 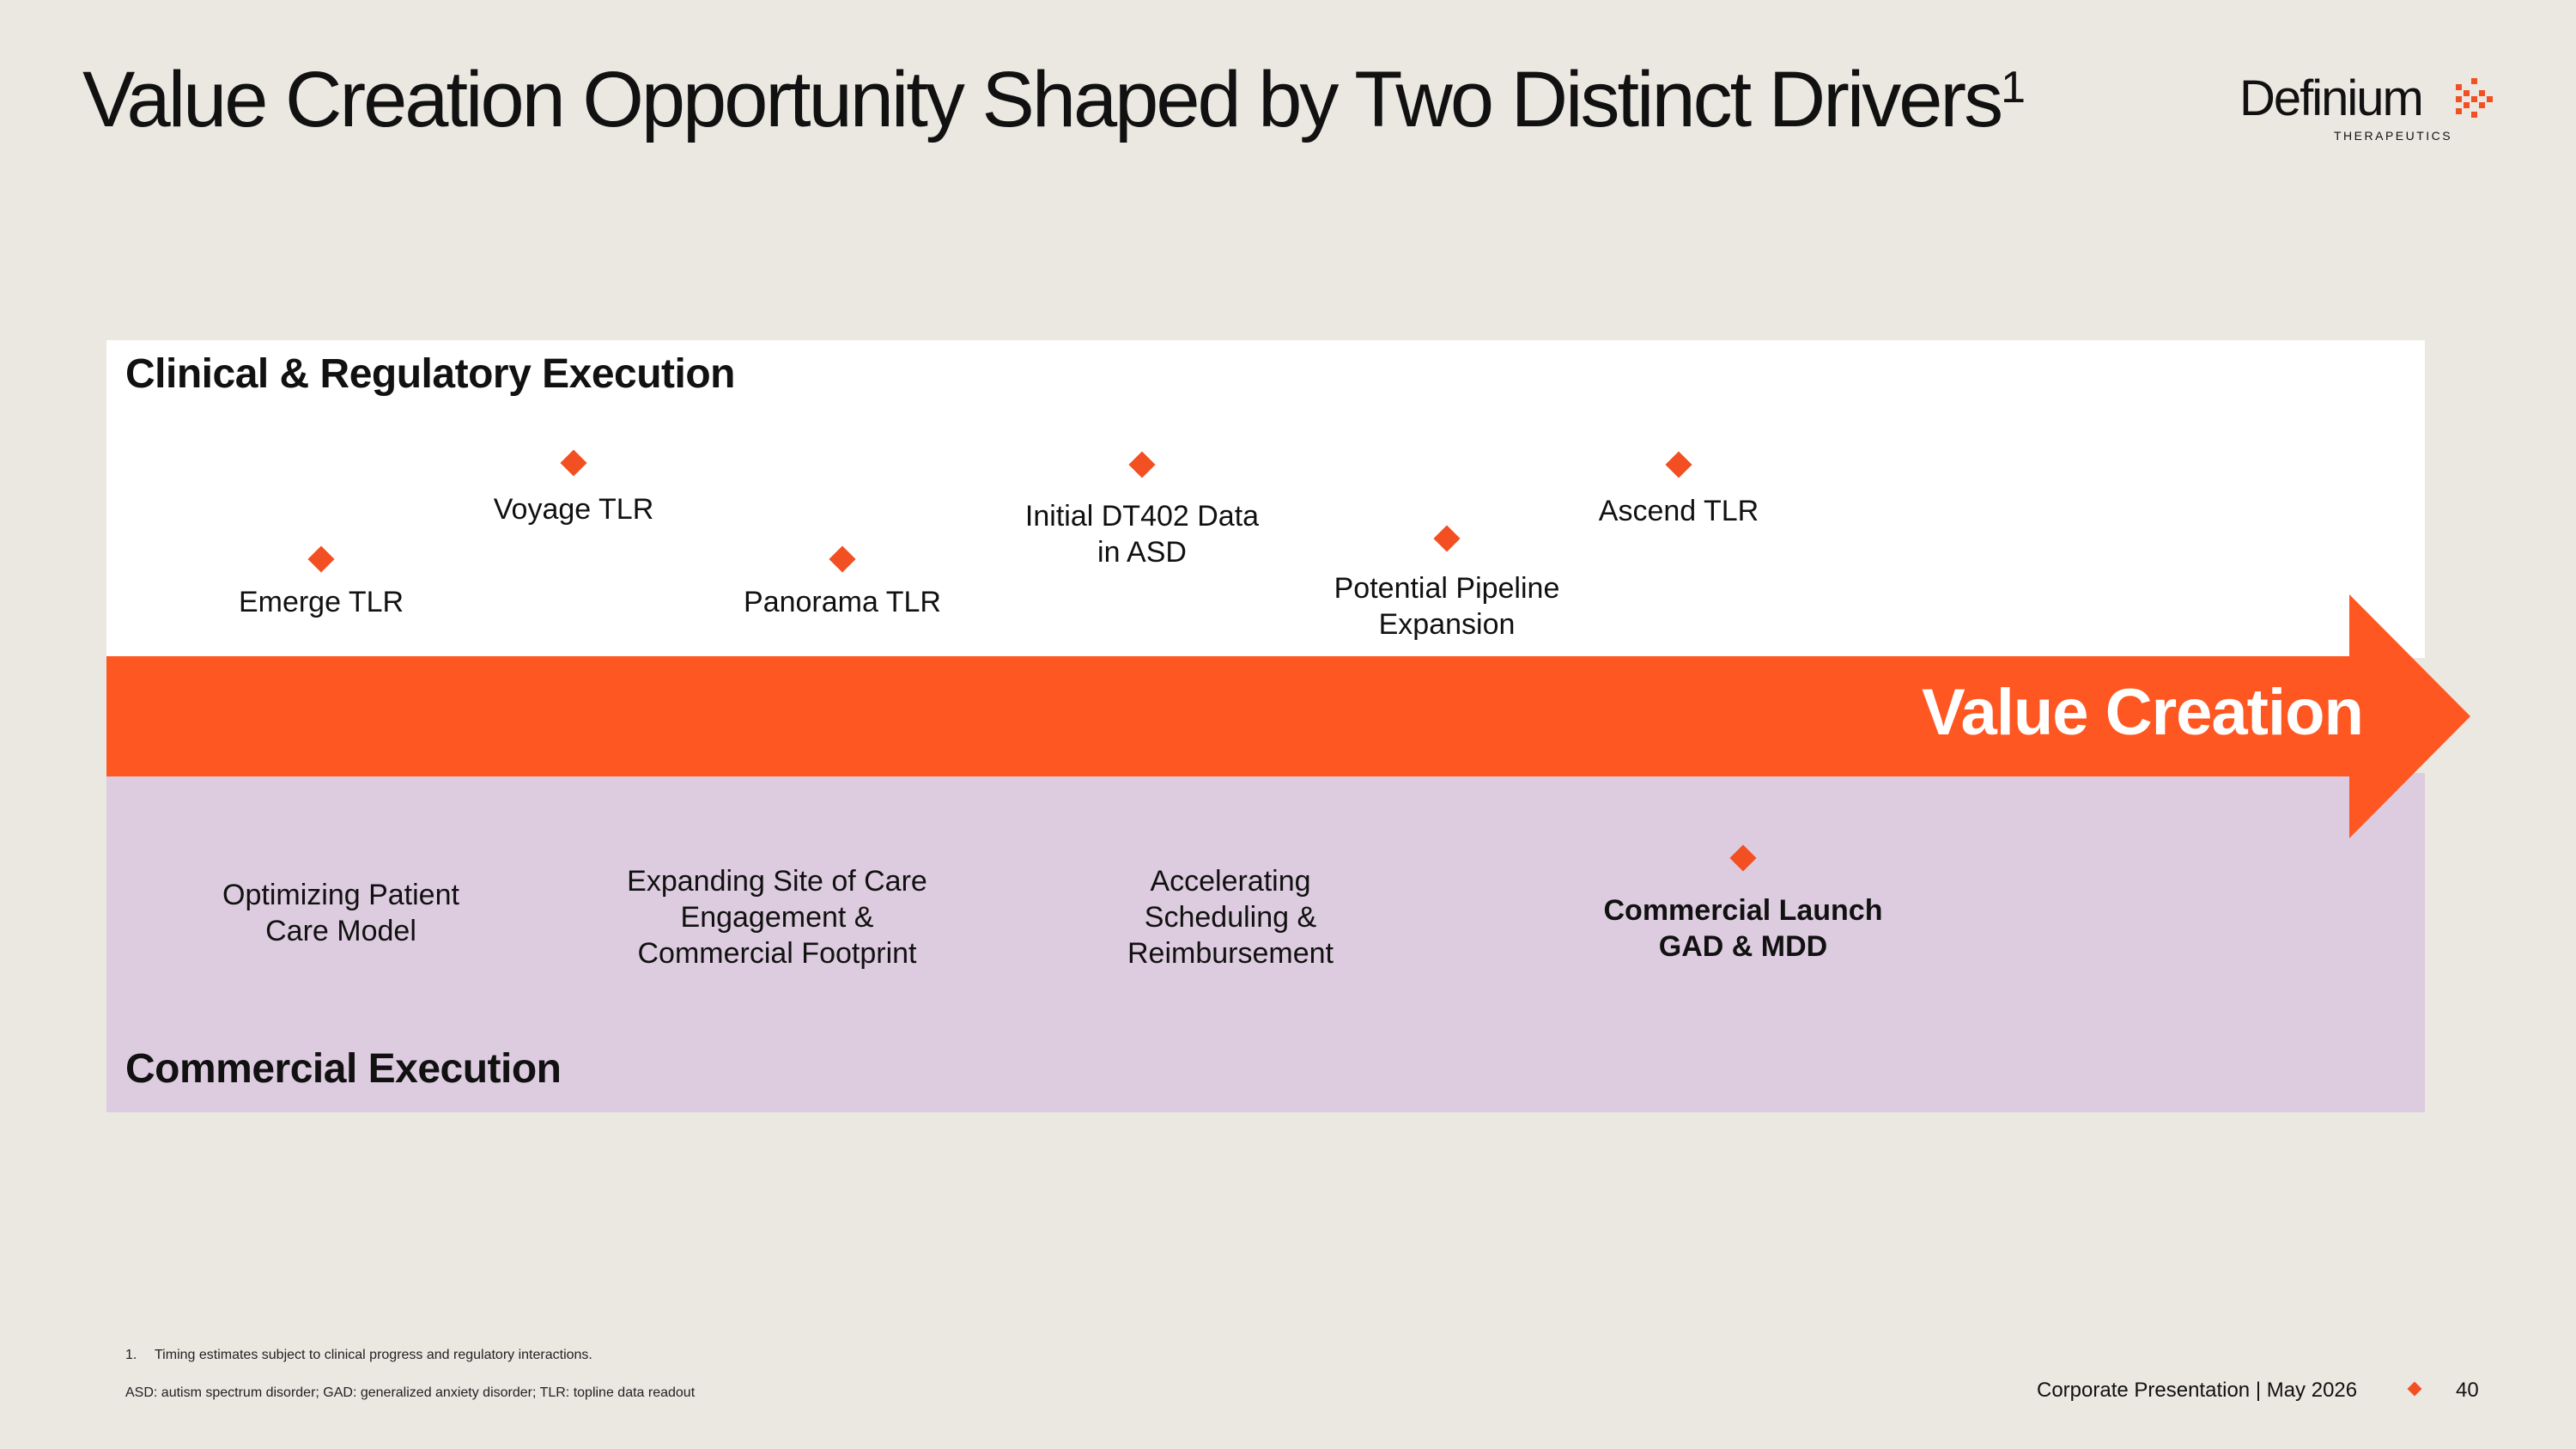 What do you see at coordinates (340, 913) in the screenshot?
I see `commercial-item: Optimizing Patient Care Model` at bounding box center [340, 913].